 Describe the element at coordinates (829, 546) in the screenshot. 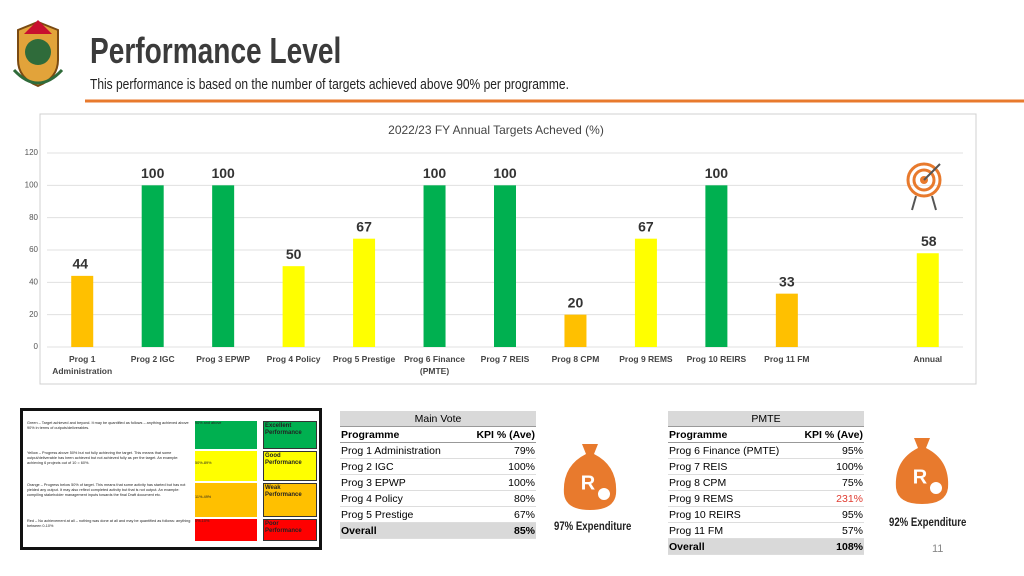

I see `cell: 108%` at that location.